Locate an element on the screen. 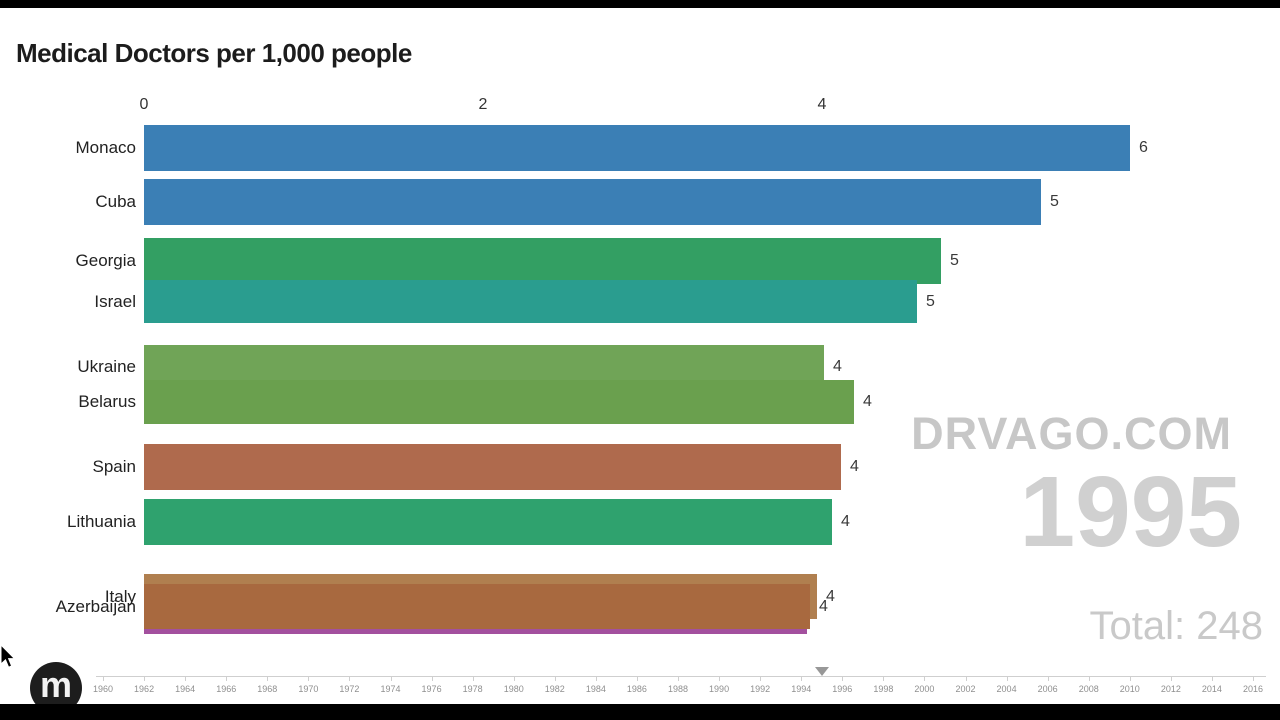 The height and width of the screenshot is (720, 1280). bar-lithuania is located at coordinates (488, 522).